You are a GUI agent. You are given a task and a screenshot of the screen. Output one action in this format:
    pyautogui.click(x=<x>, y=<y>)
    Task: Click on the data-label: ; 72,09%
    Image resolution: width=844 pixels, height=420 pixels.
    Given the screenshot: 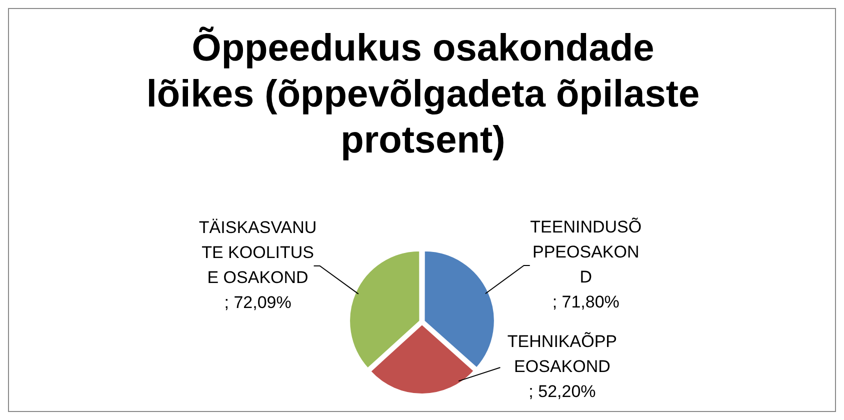 What is the action you would take?
    pyautogui.click(x=258, y=302)
    